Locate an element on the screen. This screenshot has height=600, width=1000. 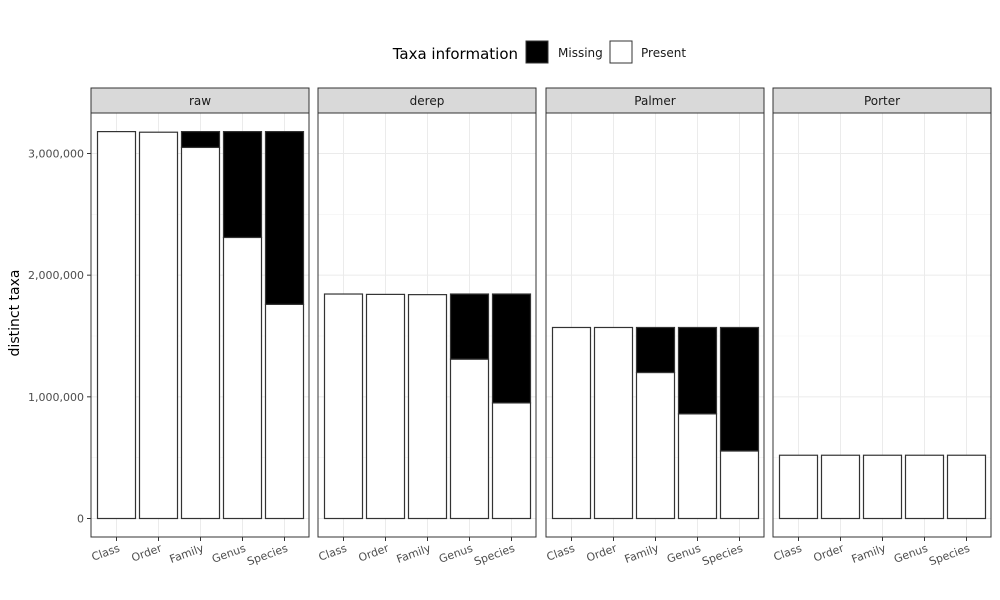
y-axis-title: distinct taxa is located at coordinates (15, 313).